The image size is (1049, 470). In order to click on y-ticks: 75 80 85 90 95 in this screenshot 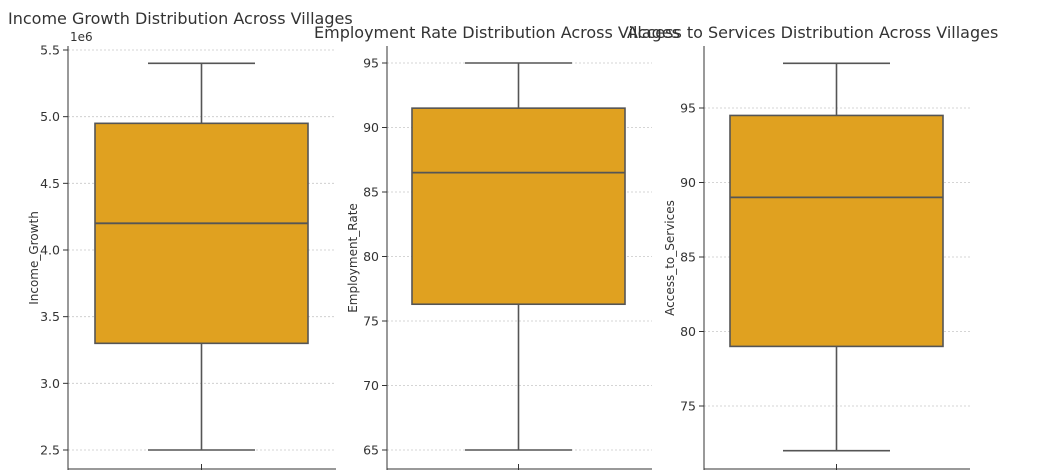, I will do `click(692, 257)`.